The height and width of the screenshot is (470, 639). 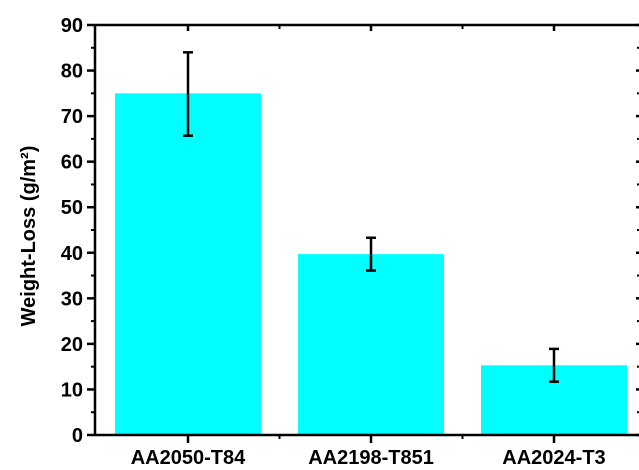 What do you see at coordinates (72, 208) in the screenshot?
I see `y-tick-label: 50` at bounding box center [72, 208].